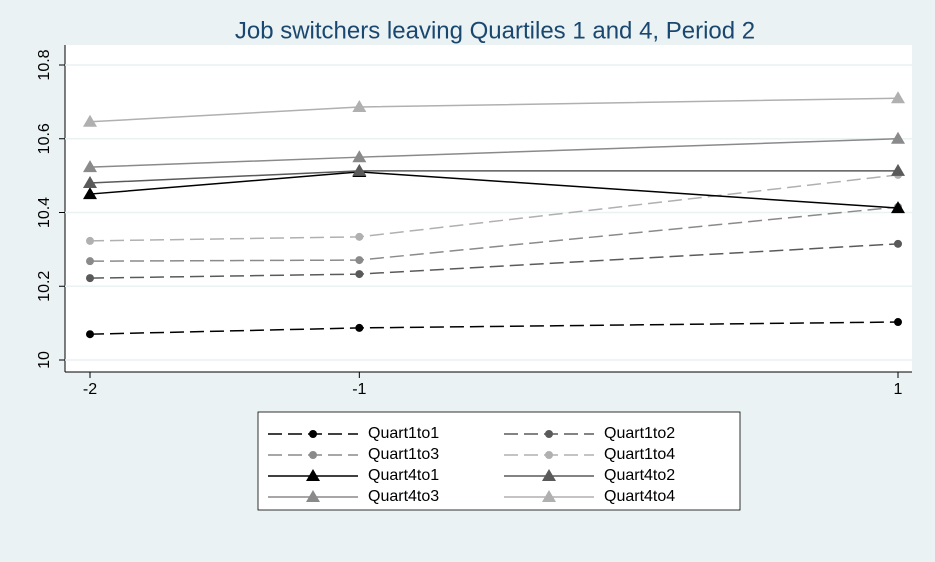 The width and height of the screenshot is (935, 562). Describe the element at coordinates (44, 286) in the screenshot. I see `y-tick-label: 10.2` at that location.